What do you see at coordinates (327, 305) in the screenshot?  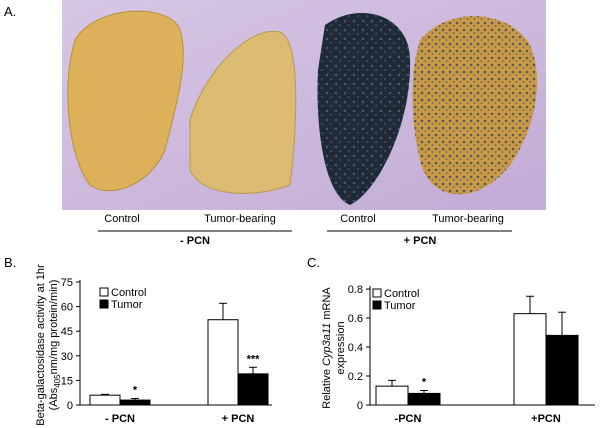 I see `y-axis-label-part: mRNA` at bounding box center [327, 305].